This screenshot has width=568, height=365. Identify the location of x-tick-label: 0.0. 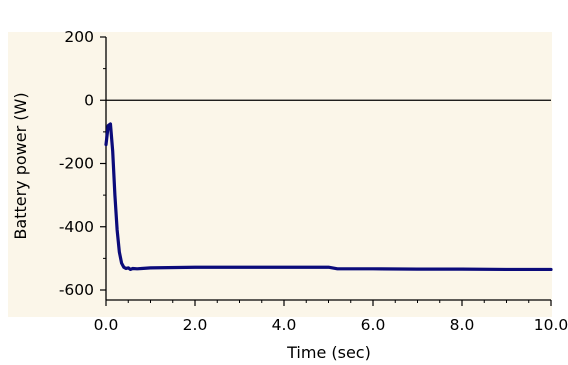
(106, 325).